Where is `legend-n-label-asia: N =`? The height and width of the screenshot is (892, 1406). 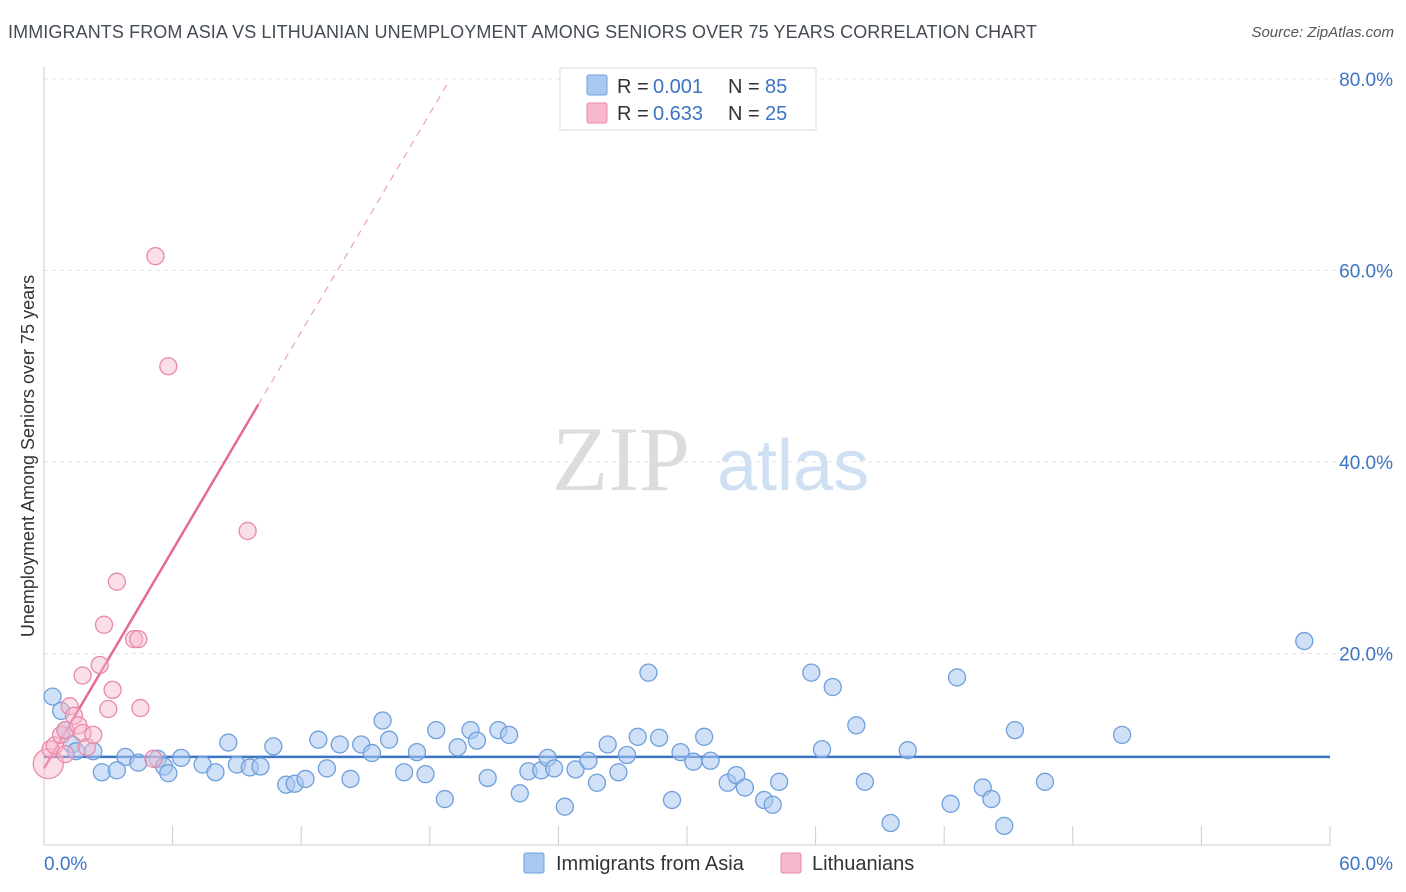
legend-n-label-asia: N = is located at coordinates (744, 87).